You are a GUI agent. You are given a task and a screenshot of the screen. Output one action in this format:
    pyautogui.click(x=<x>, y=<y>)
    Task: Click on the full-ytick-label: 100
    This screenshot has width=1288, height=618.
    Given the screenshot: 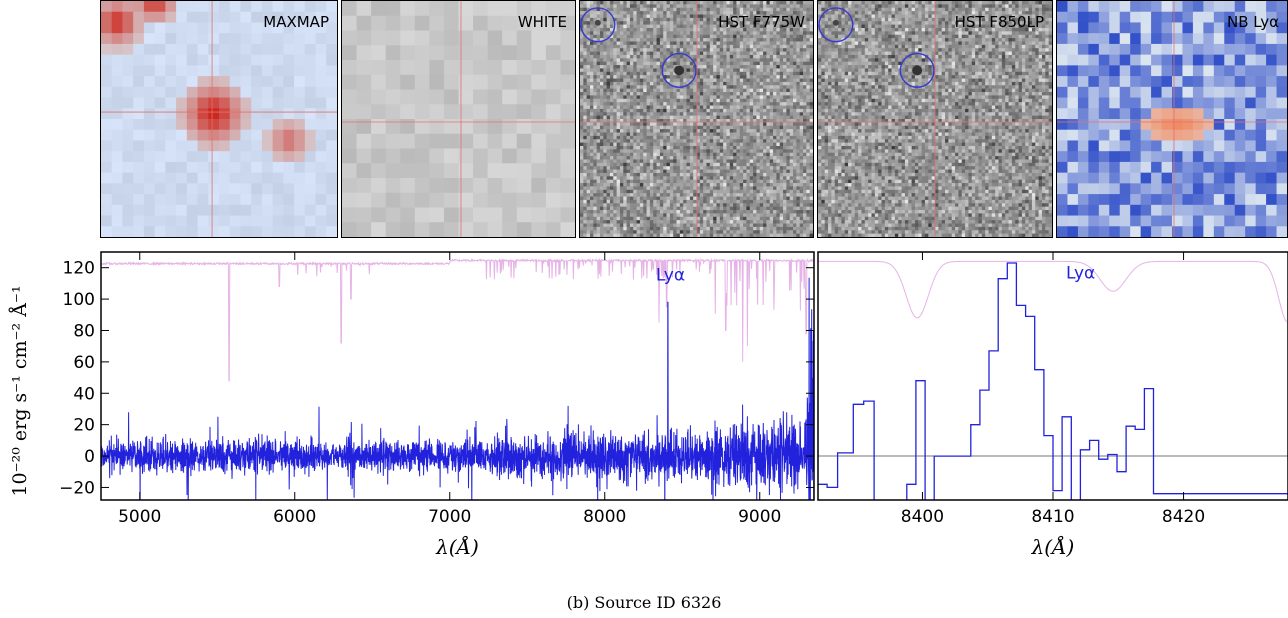 What is the action you would take?
    pyautogui.click(x=79, y=300)
    